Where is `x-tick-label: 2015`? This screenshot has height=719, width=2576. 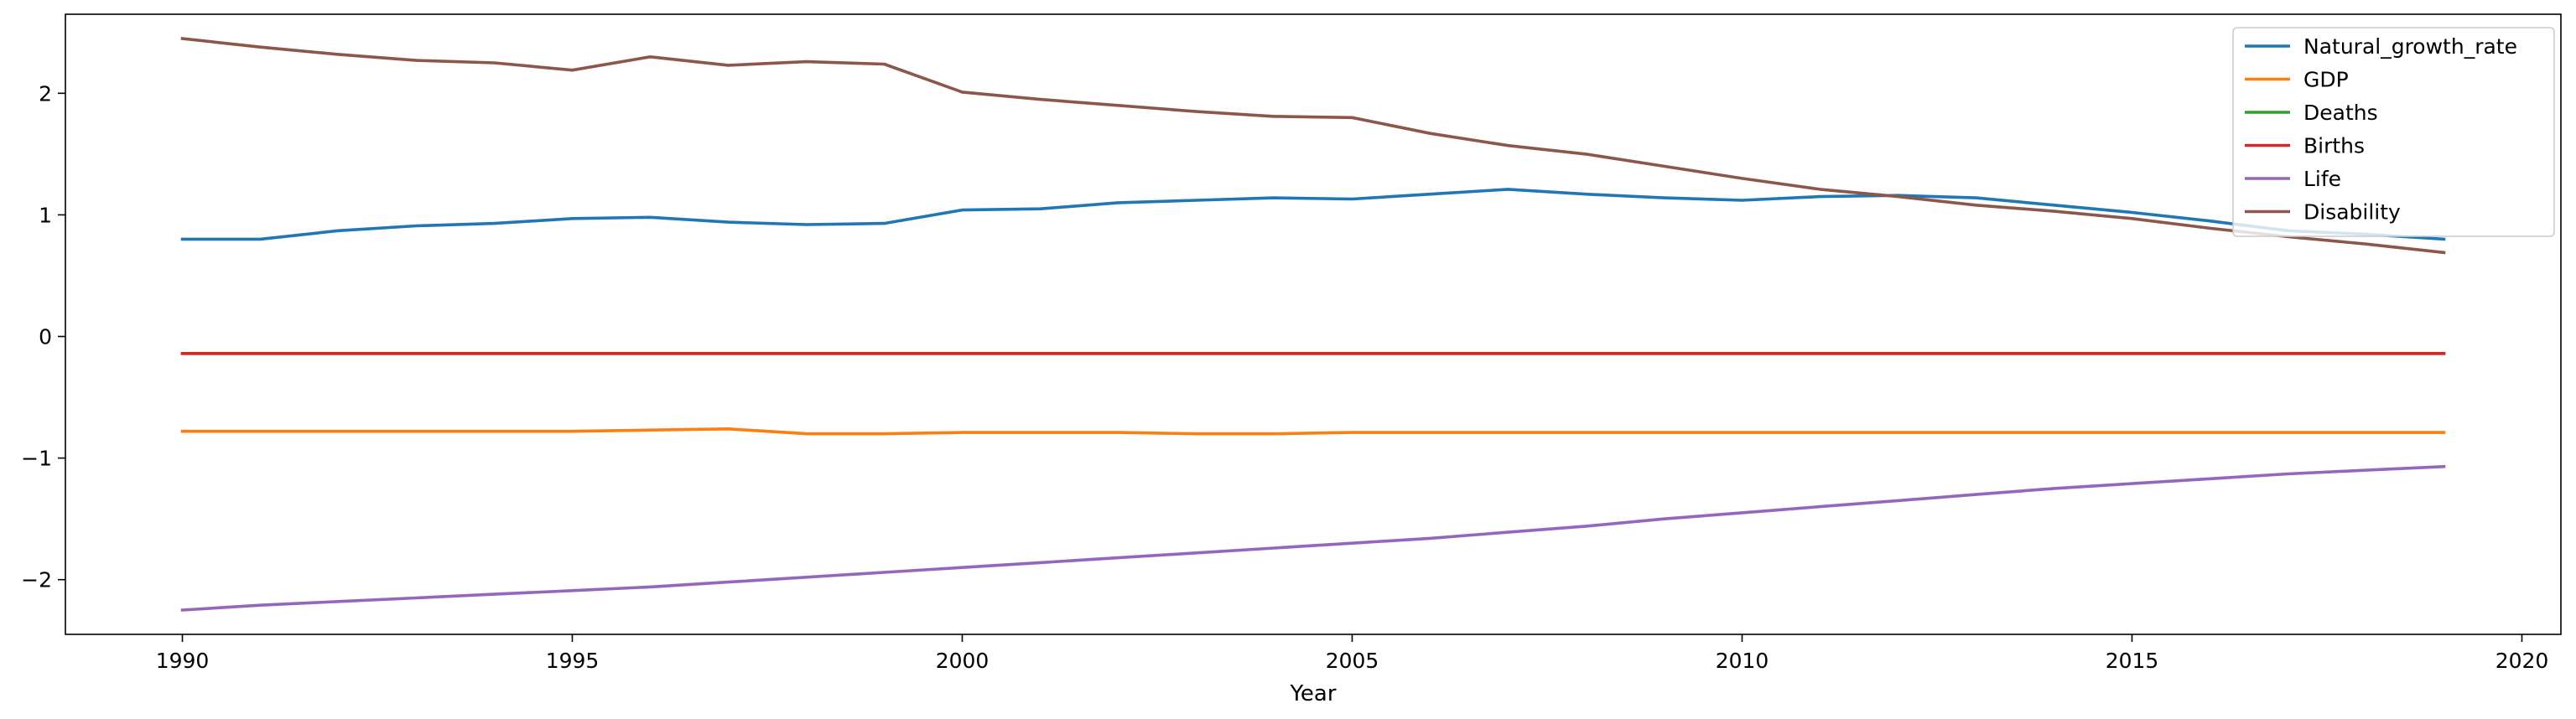 x-tick-label: 2015 is located at coordinates (2132, 661).